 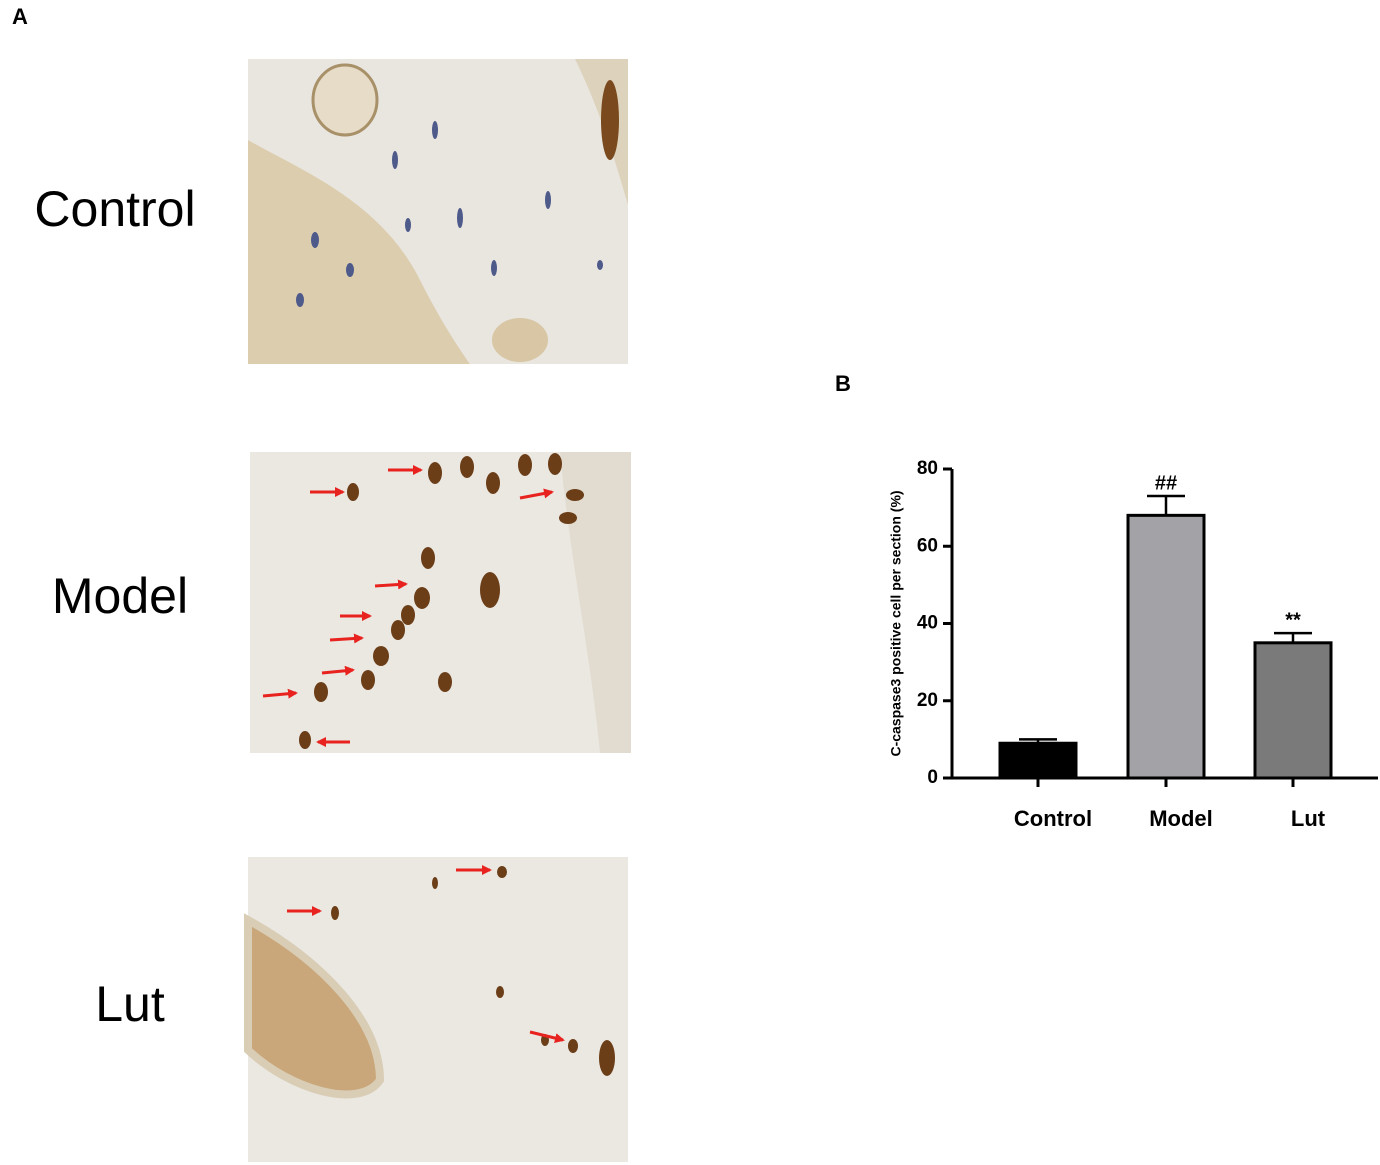 I want to click on x-tick-label: Control, so click(x=1053, y=818).